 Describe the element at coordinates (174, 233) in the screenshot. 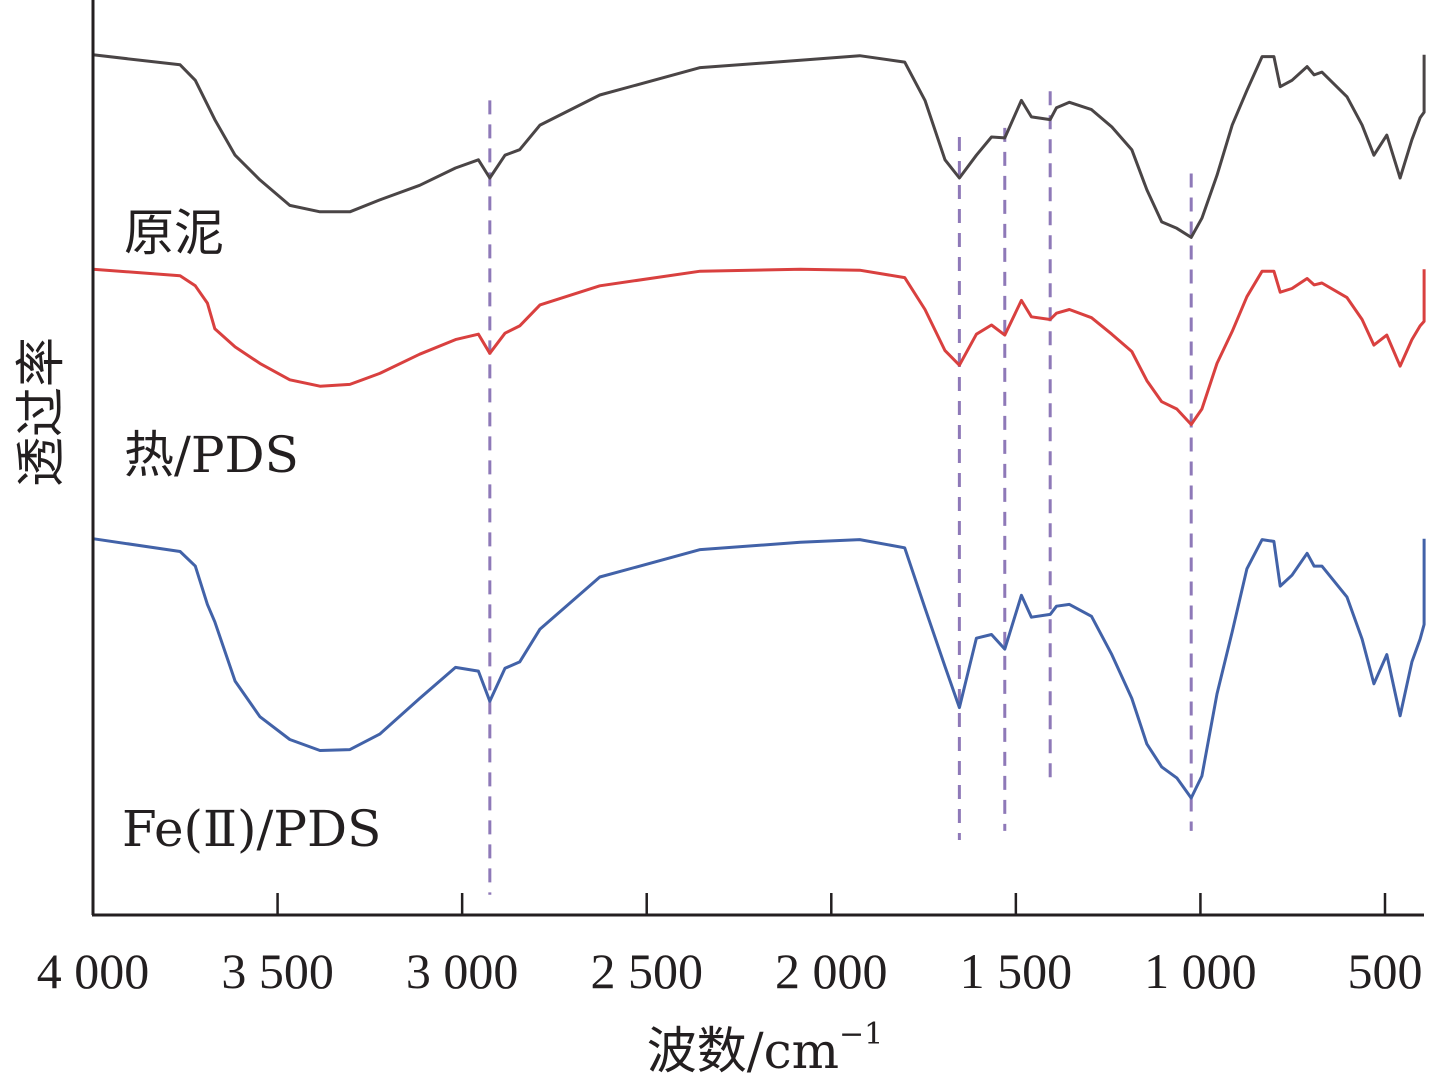

I see `series-label-raw-sludge: 原泥` at that location.